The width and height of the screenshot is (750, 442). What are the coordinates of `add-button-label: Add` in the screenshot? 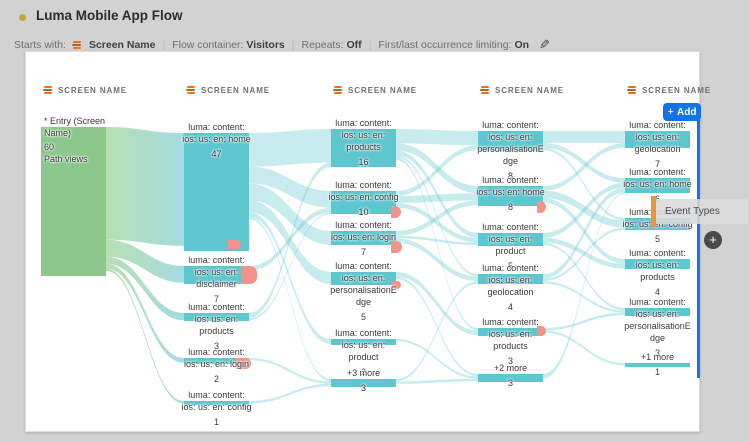 It's located at (686, 112).